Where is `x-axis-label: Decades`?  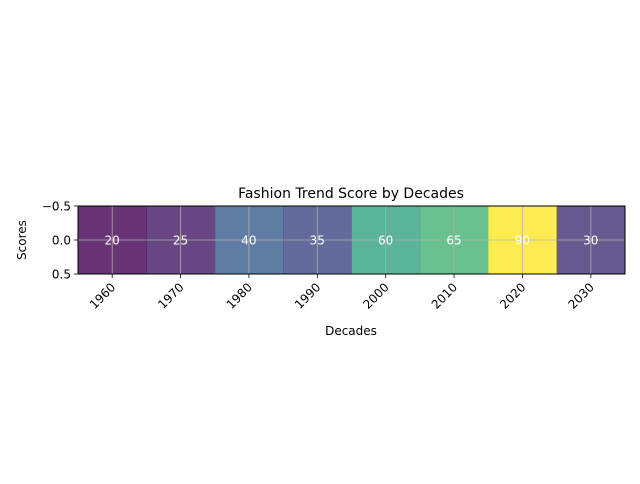
x-axis-label: Decades is located at coordinates (351, 331).